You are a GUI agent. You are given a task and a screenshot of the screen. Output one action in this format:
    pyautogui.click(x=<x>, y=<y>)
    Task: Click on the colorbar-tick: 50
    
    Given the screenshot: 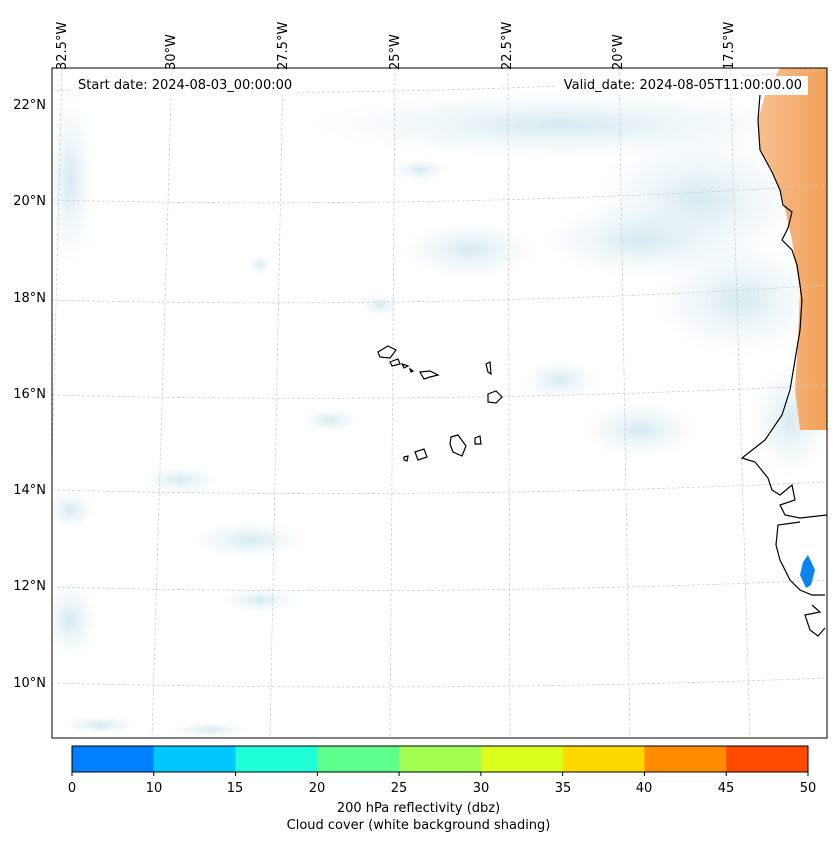 What is the action you would take?
    pyautogui.click(x=808, y=788)
    